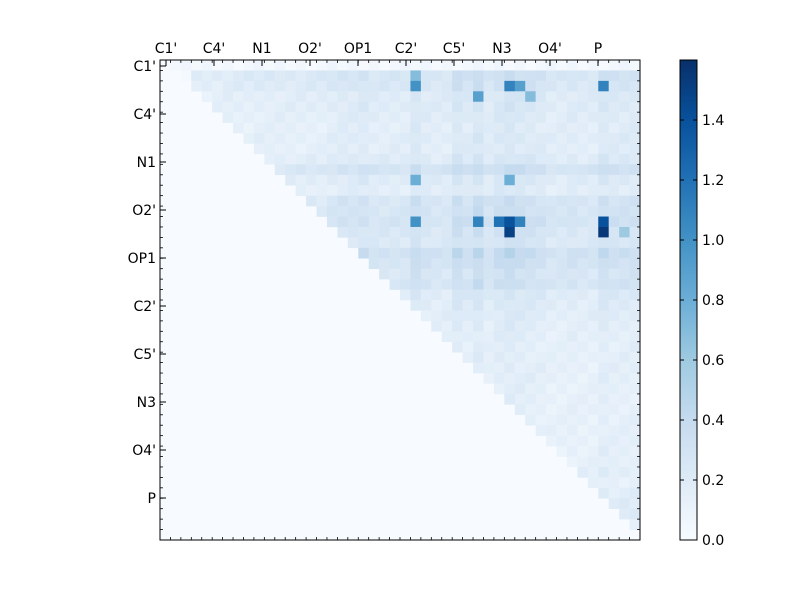  Describe the element at coordinates (152, 499) in the screenshot. I see `y-tick-label: P` at that location.